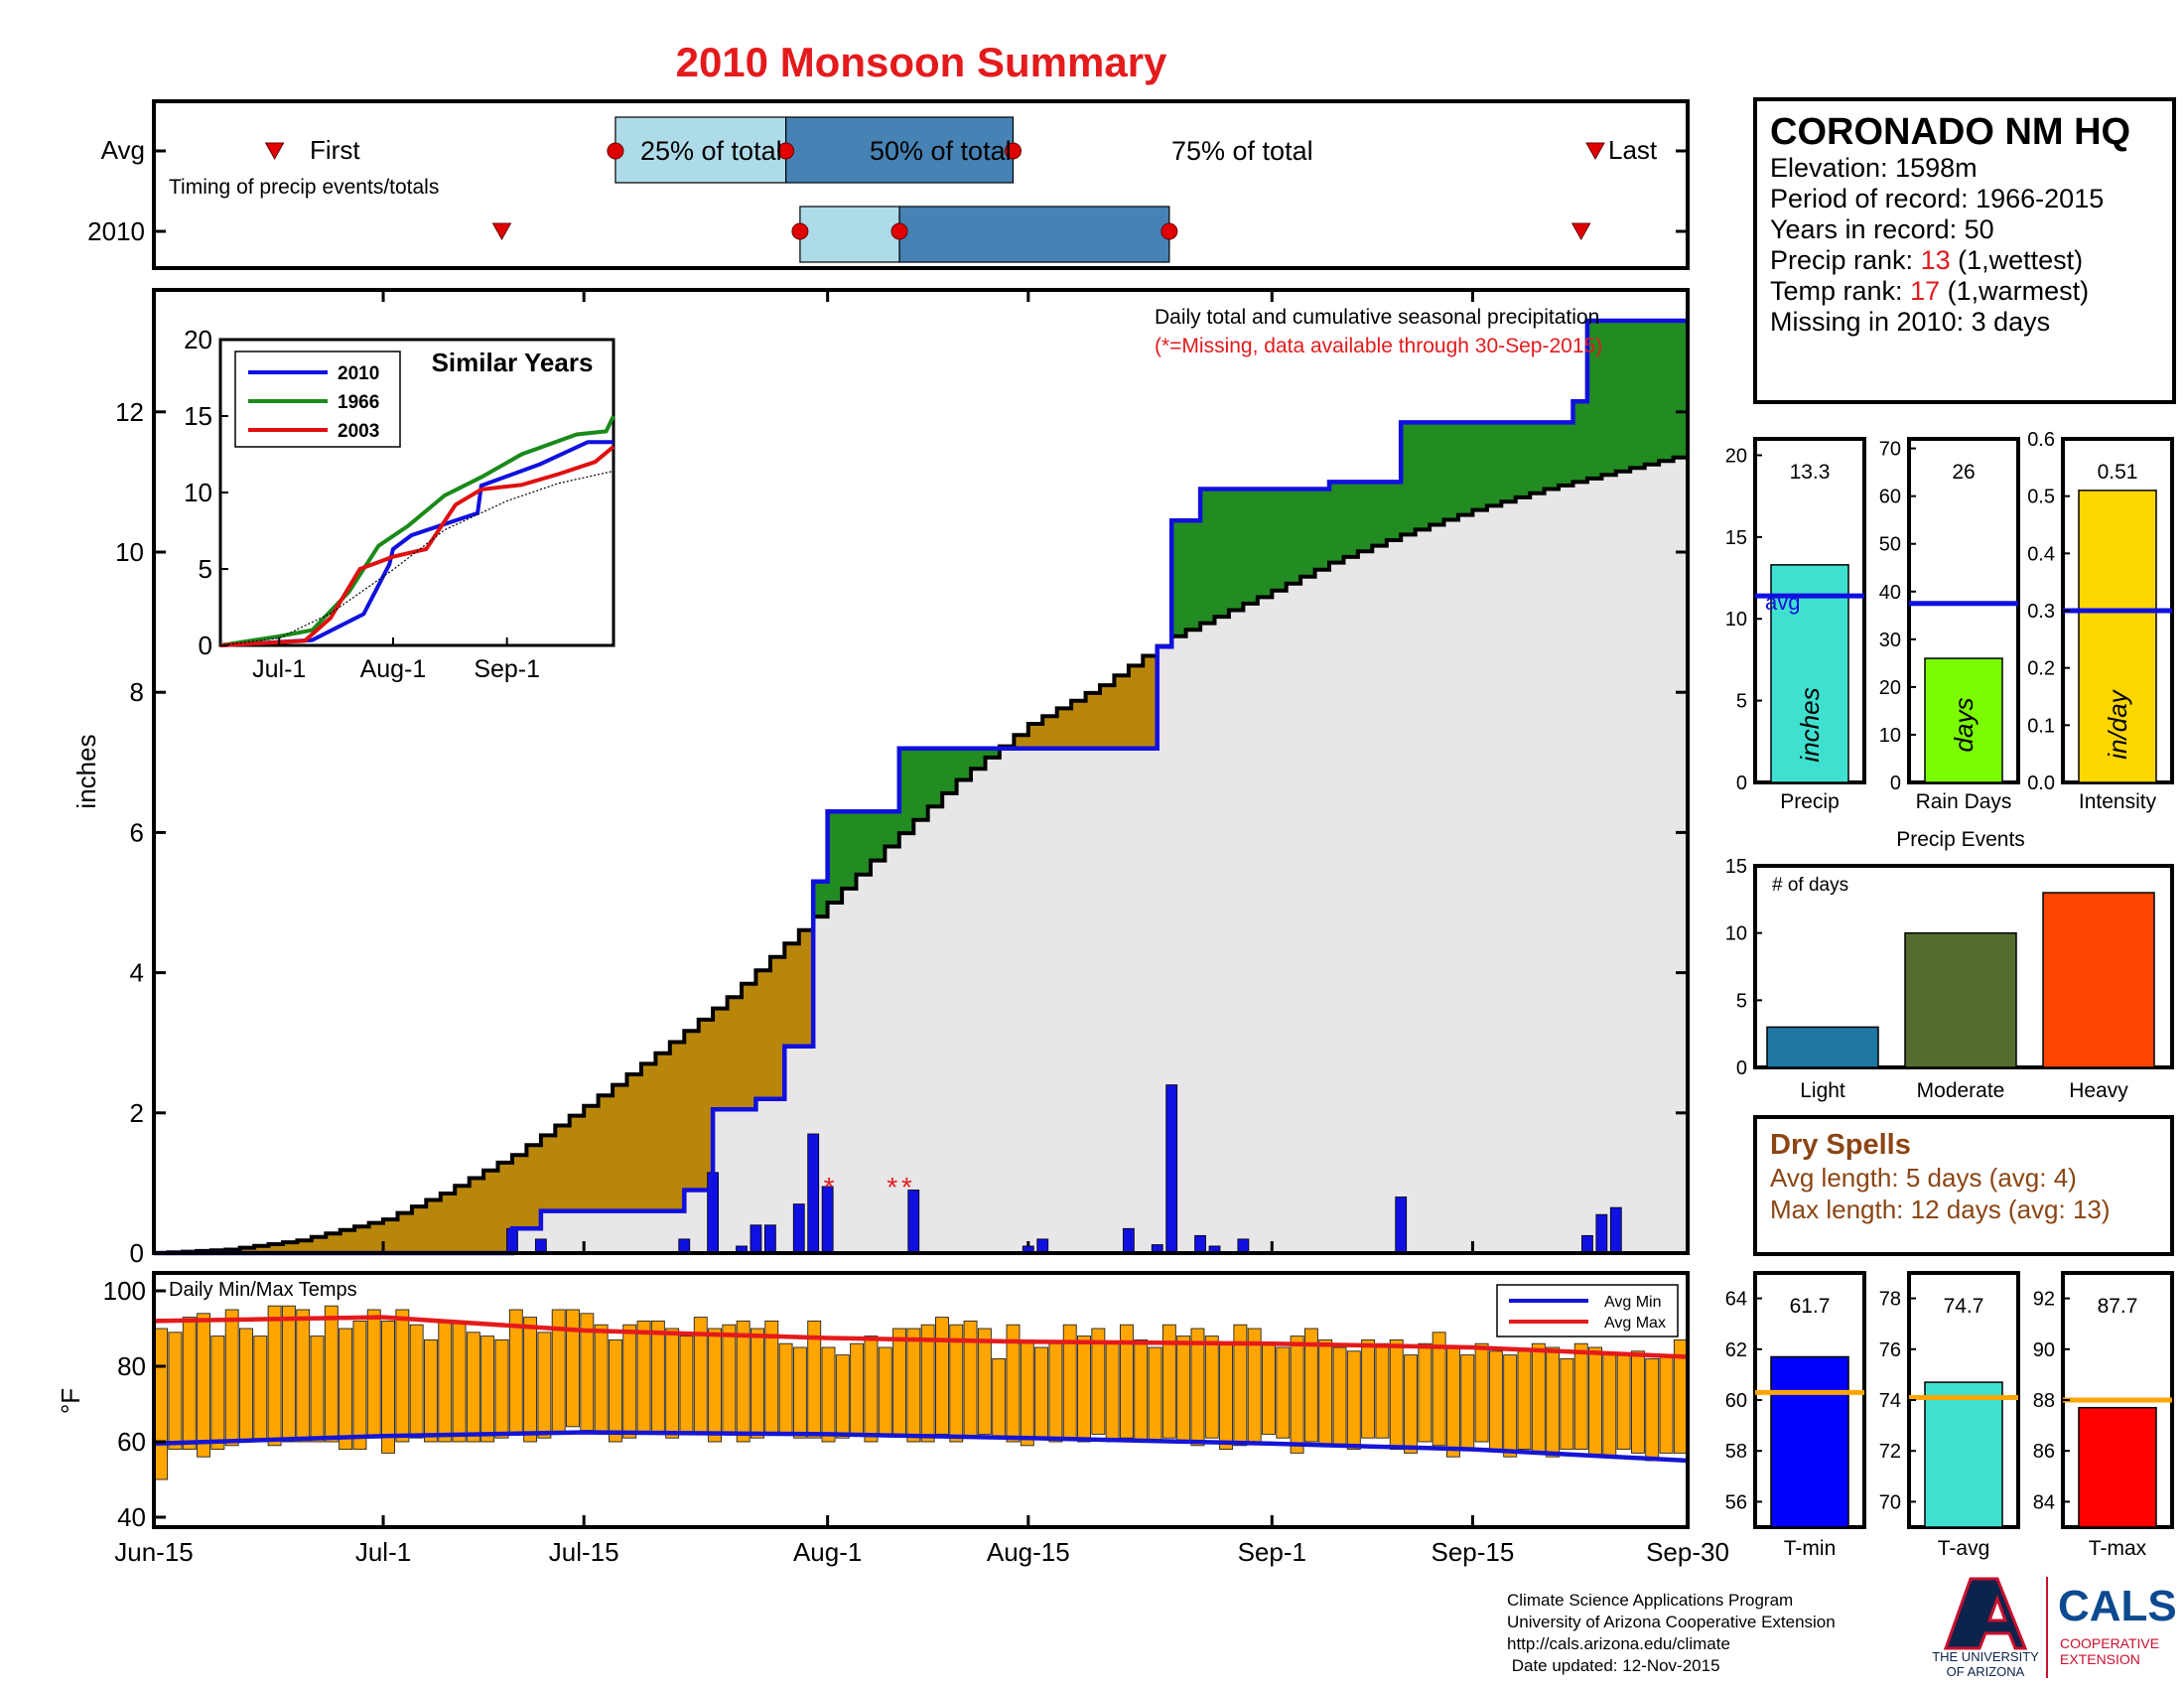  I want to click on t-max-y-tick-label: 88, so click(2044, 1401).